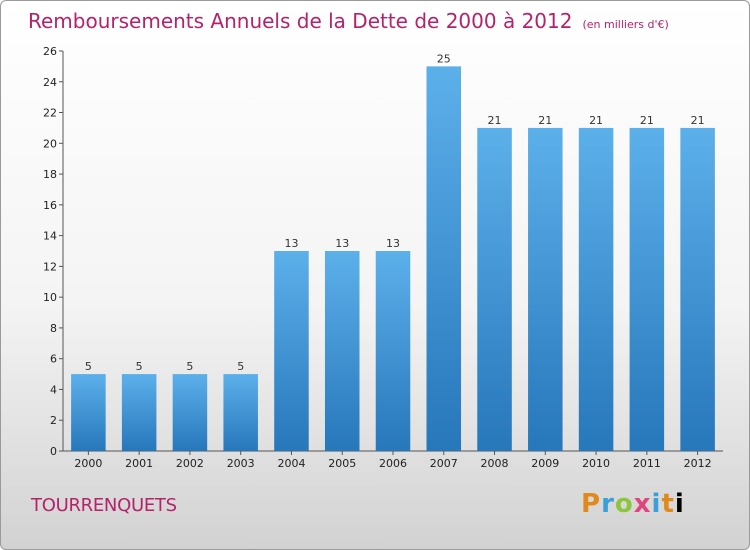 This screenshot has width=750, height=550. Describe the element at coordinates (545, 463) in the screenshot. I see `x-tick-label: 2009` at that location.